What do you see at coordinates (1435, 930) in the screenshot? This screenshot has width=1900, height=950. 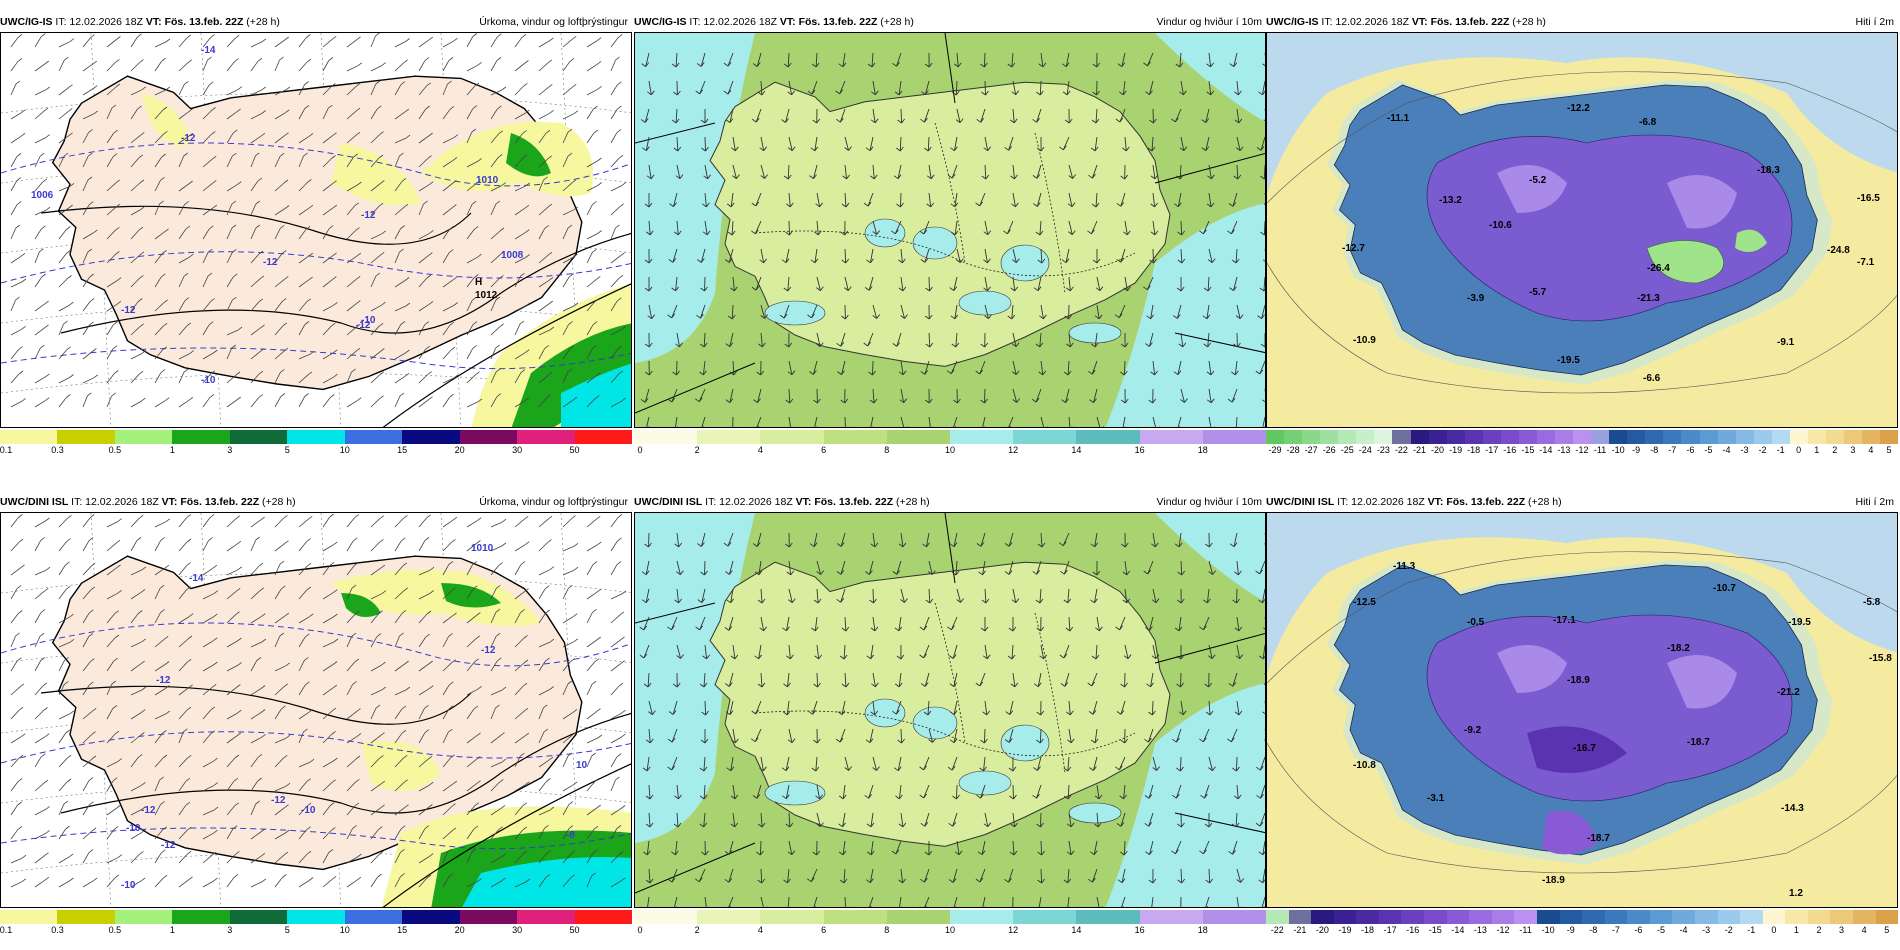 I see `colorbar-tick-label: -15` at bounding box center [1435, 930].